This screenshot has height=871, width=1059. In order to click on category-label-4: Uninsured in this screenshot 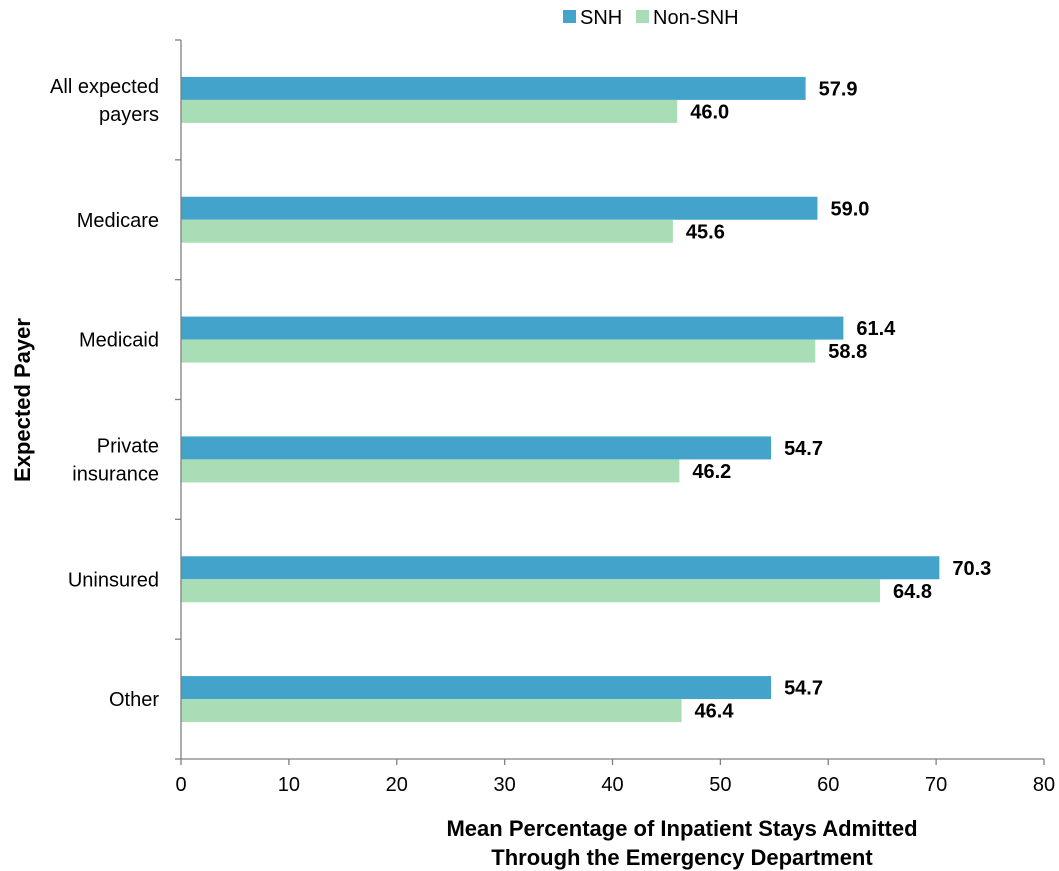, I will do `click(113, 580)`.